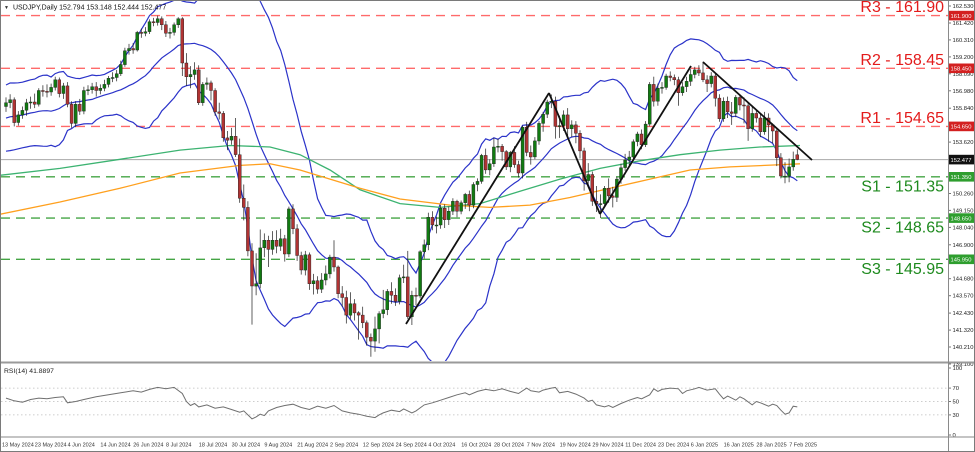  I want to click on date-label: 14 Jun 2024, so click(115, 446).